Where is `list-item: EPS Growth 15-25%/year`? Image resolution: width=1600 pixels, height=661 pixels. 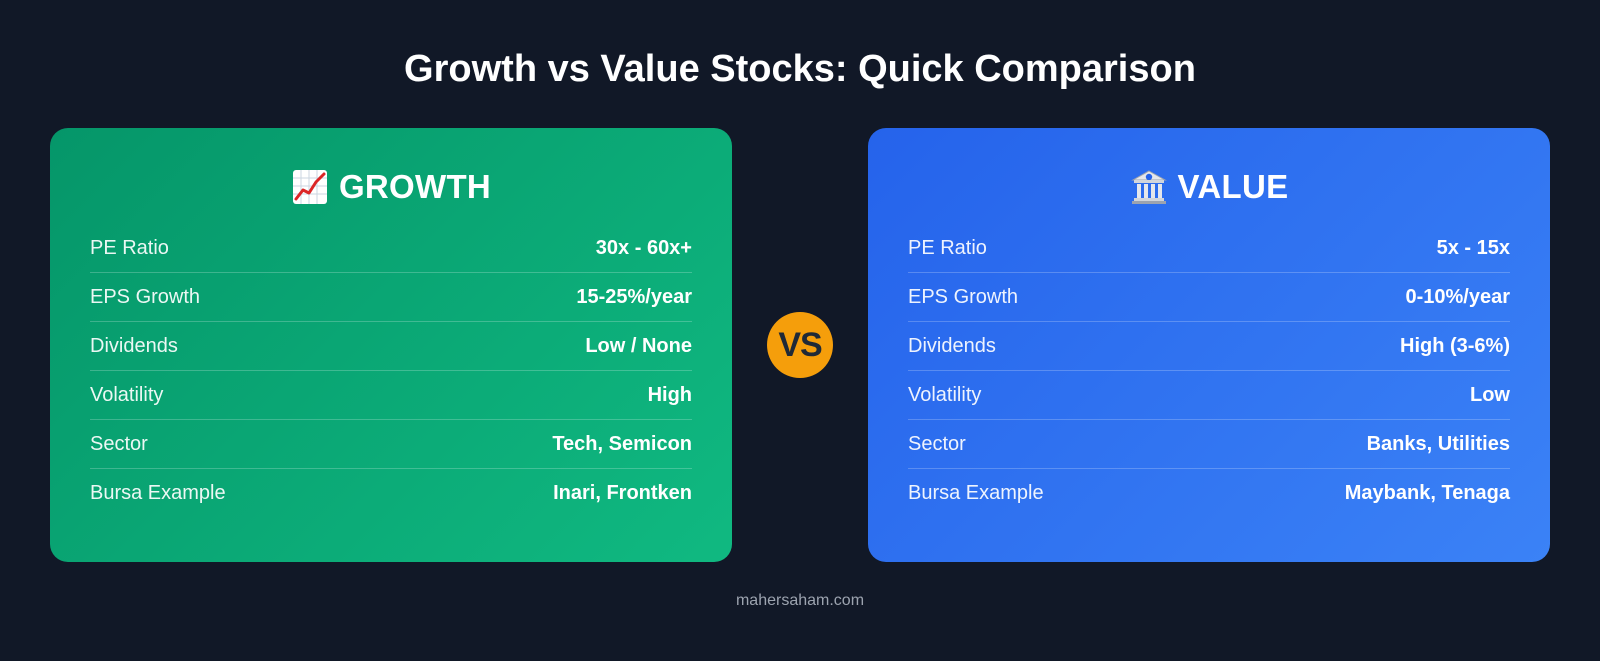 list-item: EPS Growth 15-25%/year is located at coordinates (391, 297).